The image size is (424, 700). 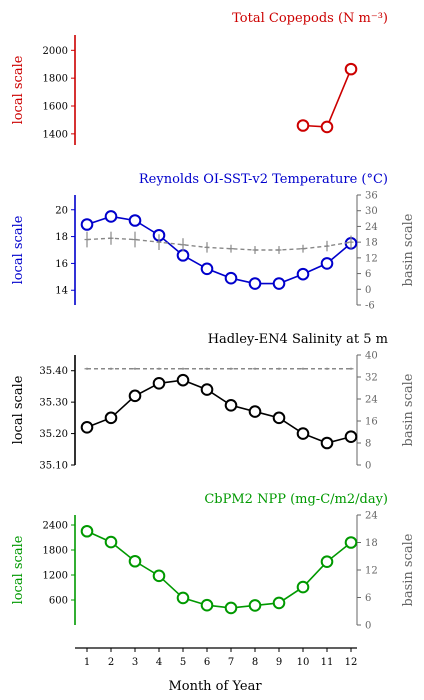 What do you see at coordinates (231, 662) in the screenshot?
I see `x-tick-label: 7` at bounding box center [231, 662].